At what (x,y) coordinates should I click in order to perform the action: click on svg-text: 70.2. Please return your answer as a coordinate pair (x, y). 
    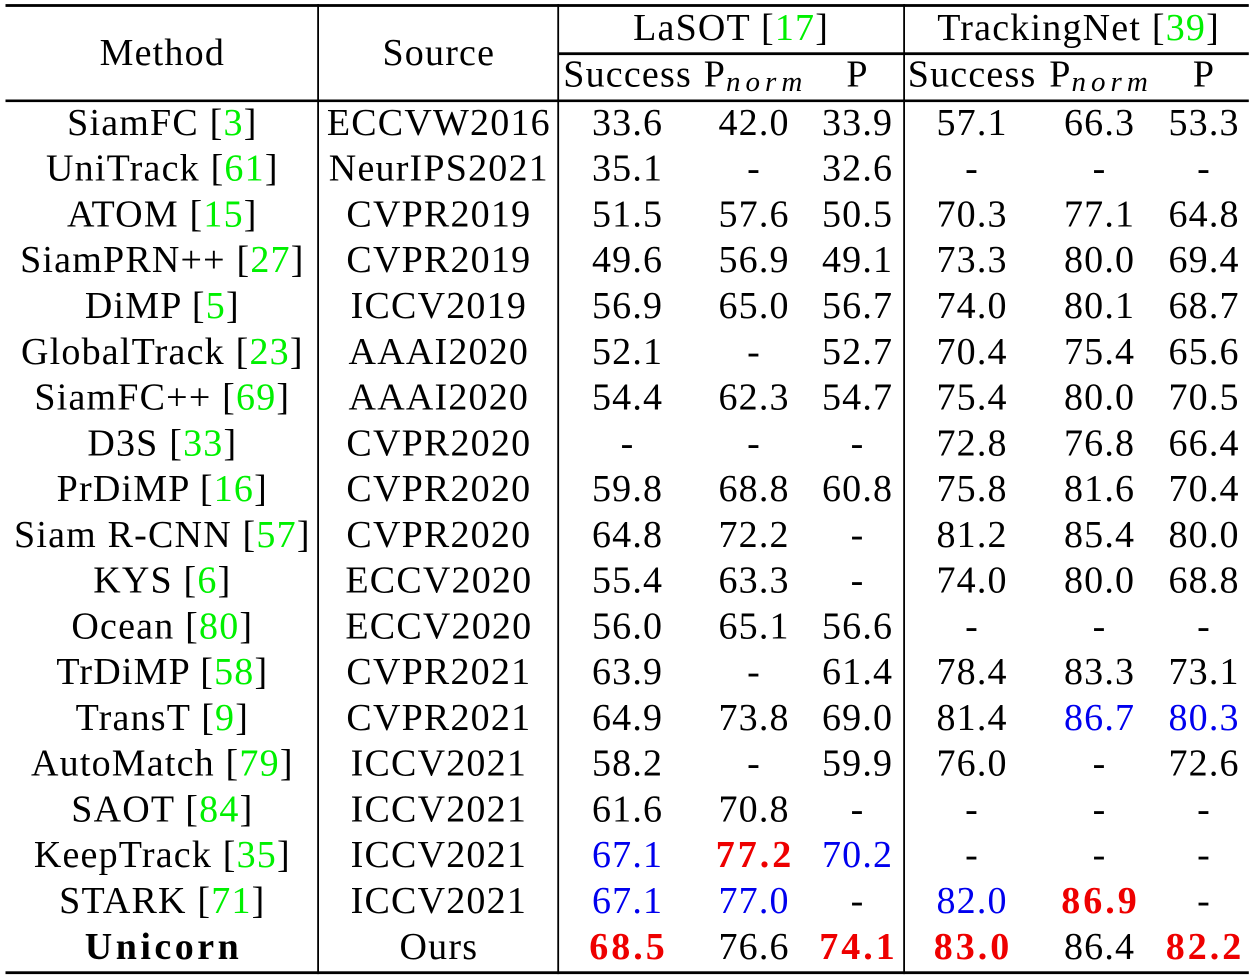
    Looking at the image, I should click on (857, 855).